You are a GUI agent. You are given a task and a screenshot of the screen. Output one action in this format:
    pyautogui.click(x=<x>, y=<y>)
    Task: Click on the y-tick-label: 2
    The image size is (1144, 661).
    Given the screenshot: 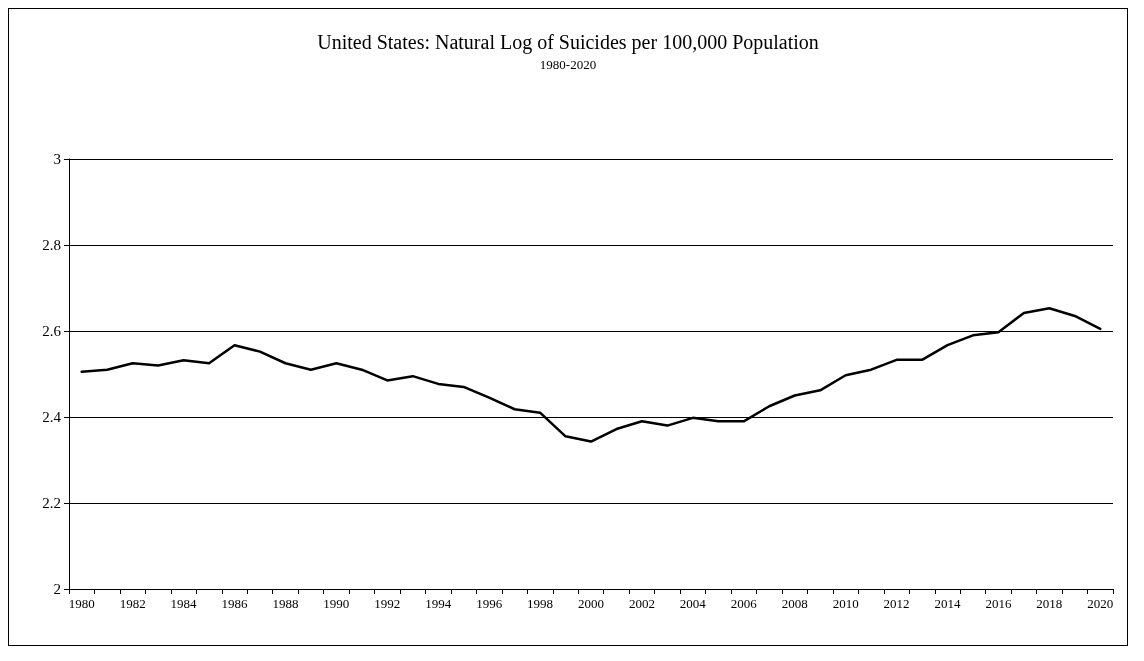 What is the action you would take?
    pyautogui.click(x=57, y=589)
    